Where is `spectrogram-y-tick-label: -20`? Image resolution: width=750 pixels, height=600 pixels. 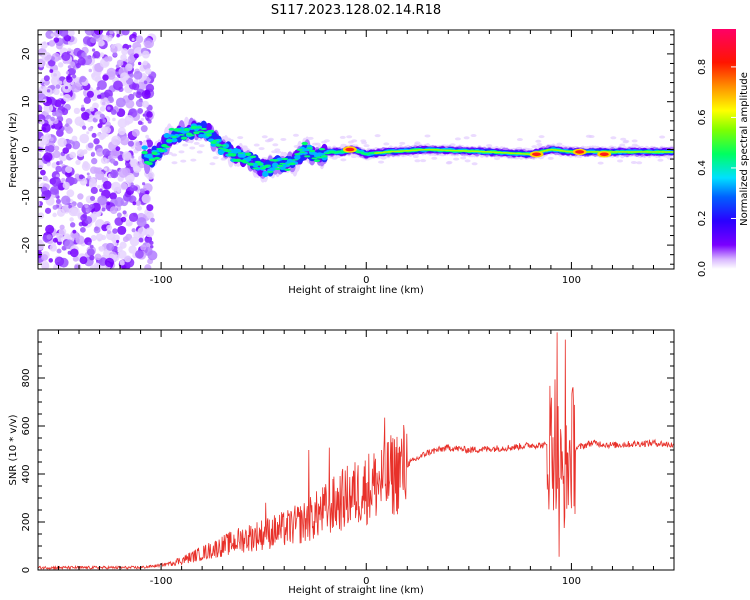 spectrogram-y-tick-label: -20 is located at coordinates (26, 245).